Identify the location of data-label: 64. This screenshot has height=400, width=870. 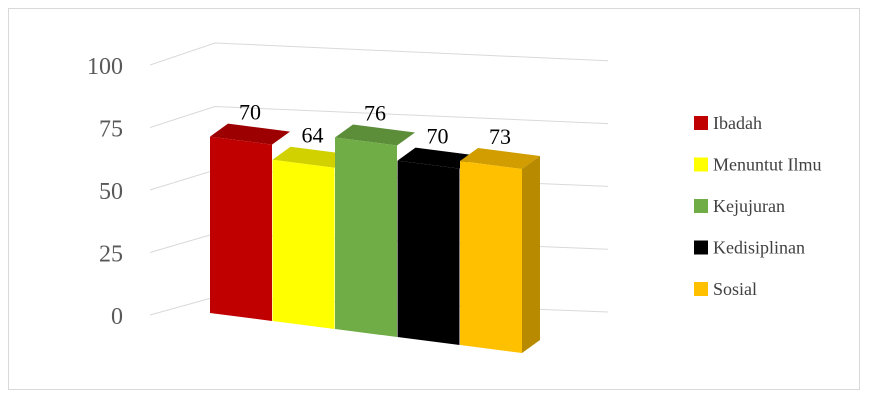
(313, 135).